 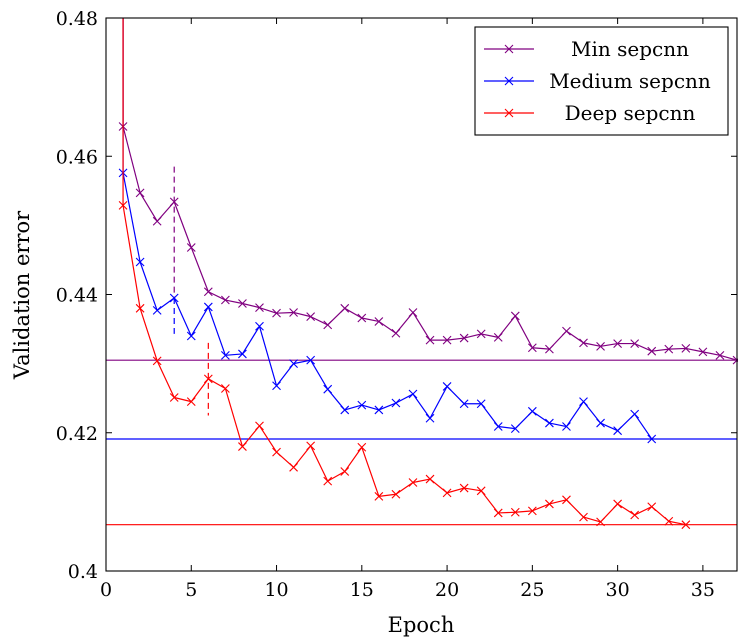 I want to click on legend: Min sepcnn Medium sepcnn Deep sepcnn, so click(x=601, y=81).